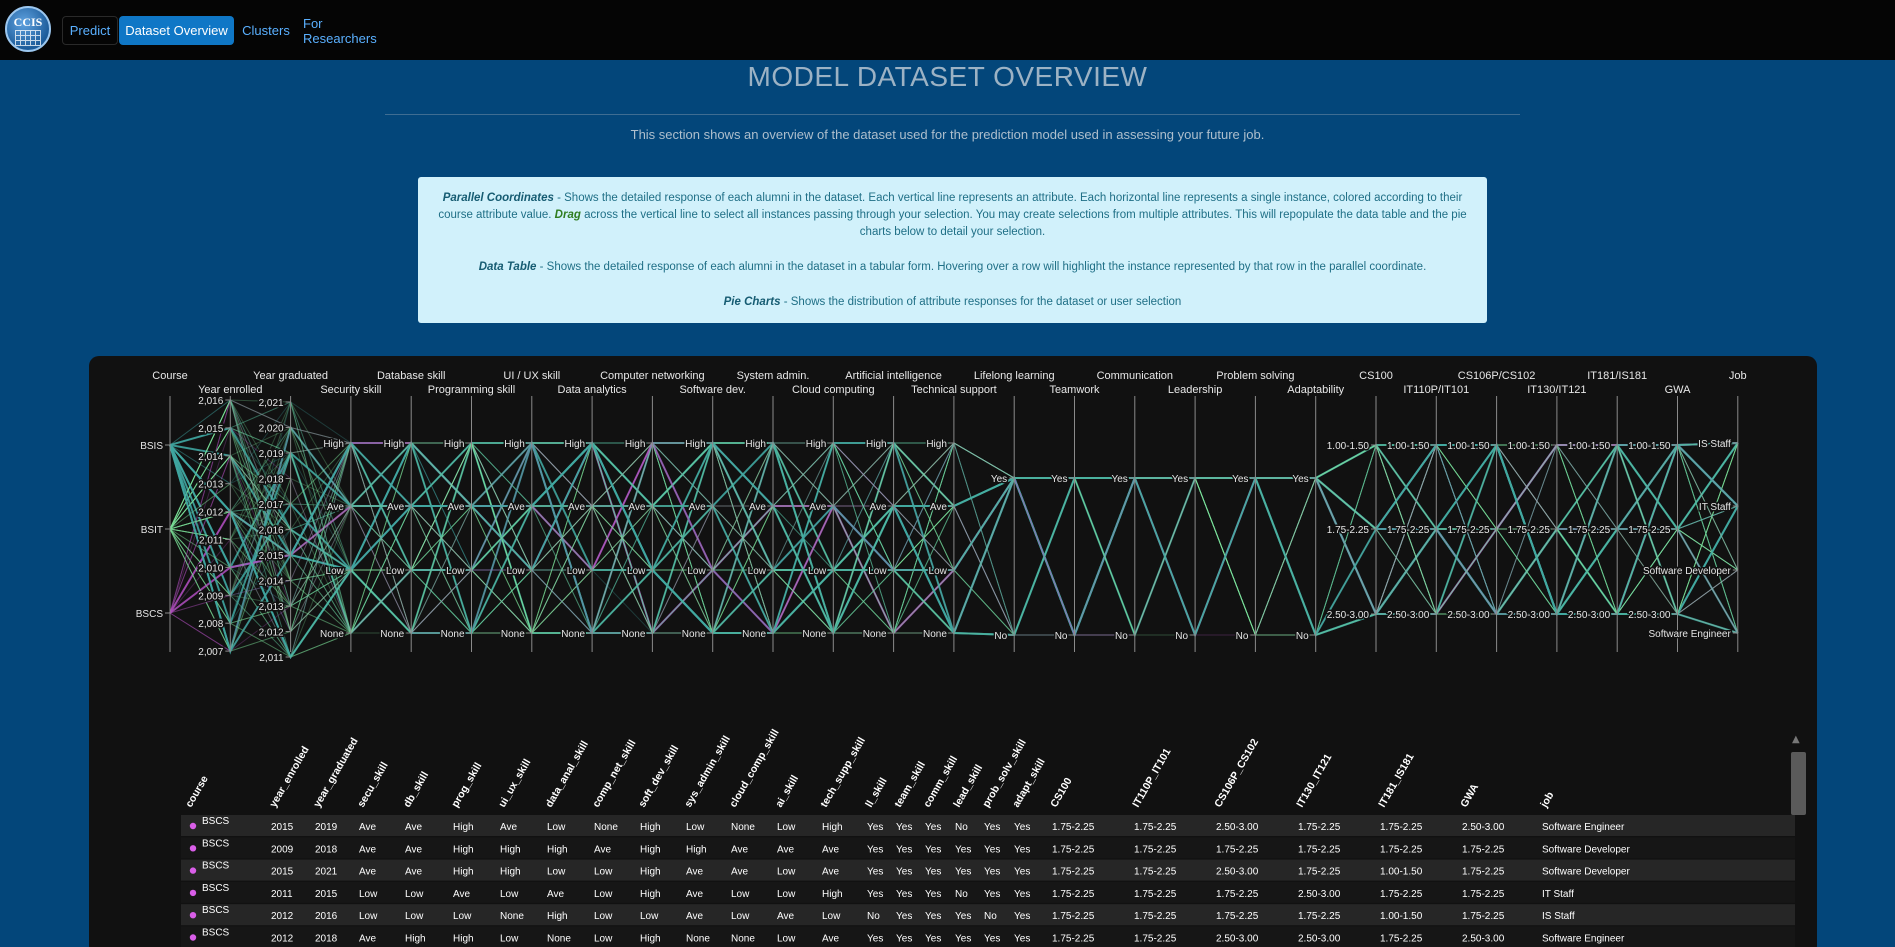 The height and width of the screenshot is (947, 1895). Describe the element at coordinates (1586, 872) in the screenshot. I see `table-cell: Software Developer` at that location.